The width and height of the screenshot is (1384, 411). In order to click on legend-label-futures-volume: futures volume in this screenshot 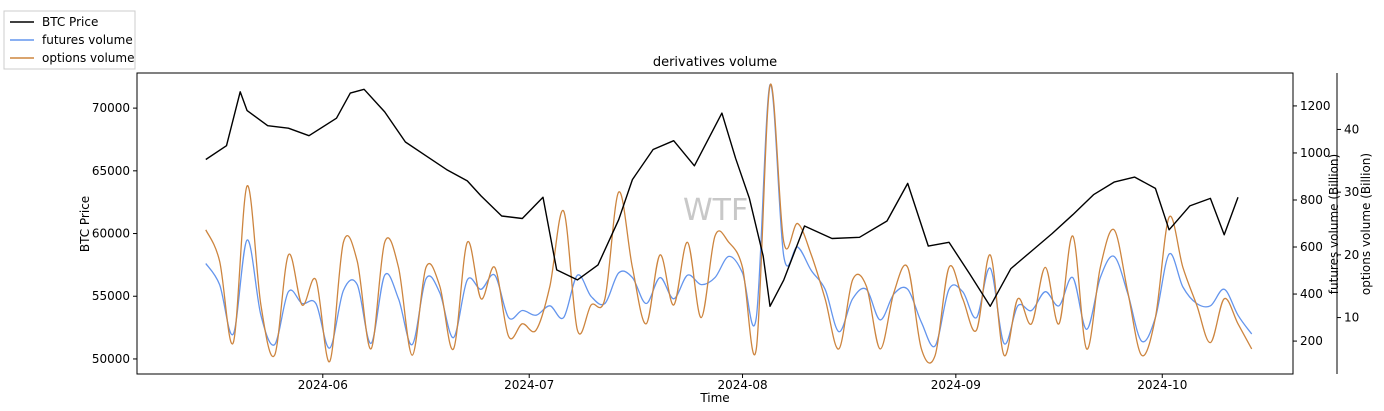, I will do `click(87, 40)`.